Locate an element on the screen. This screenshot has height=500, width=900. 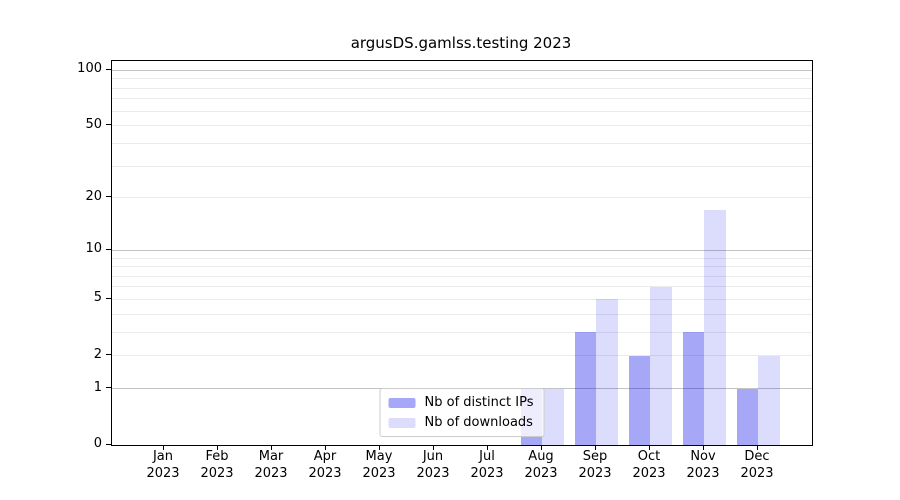
y-tick-label-1: 1 is located at coordinates (97, 387).